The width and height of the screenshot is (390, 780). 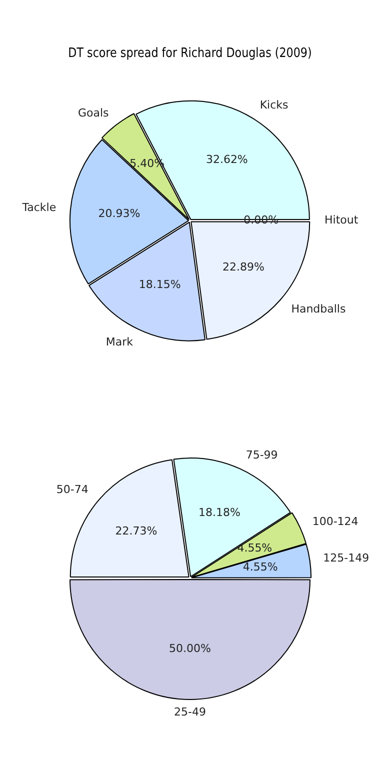 I want to click on slice-label: 50-74, so click(x=72, y=489).